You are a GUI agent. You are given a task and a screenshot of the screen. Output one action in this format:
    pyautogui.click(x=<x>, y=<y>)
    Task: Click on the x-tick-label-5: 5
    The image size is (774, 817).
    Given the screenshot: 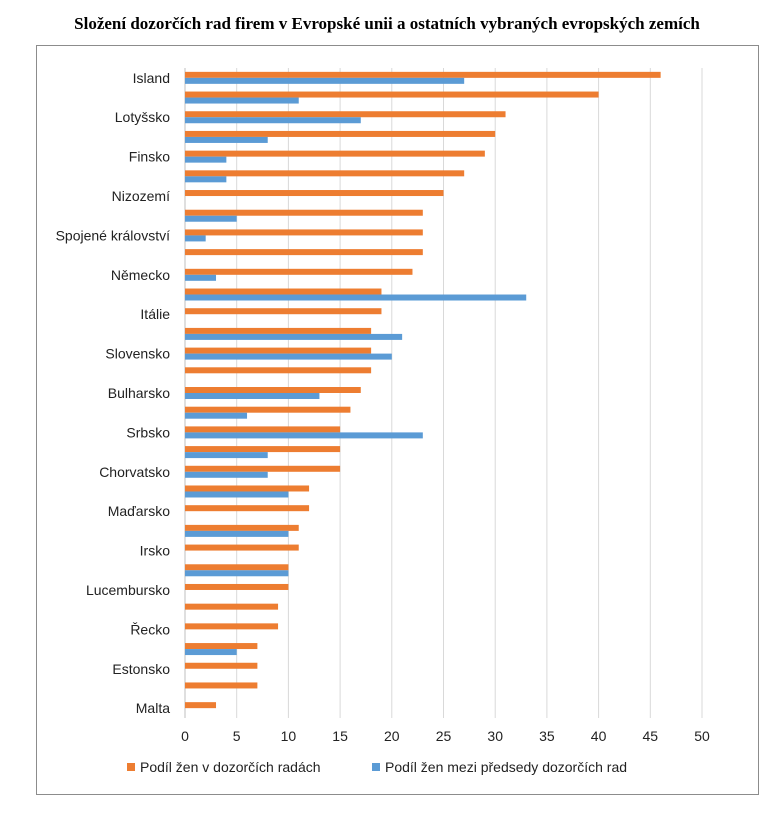 What is the action you would take?
    pyautogui.click(x=237, y=736)
    